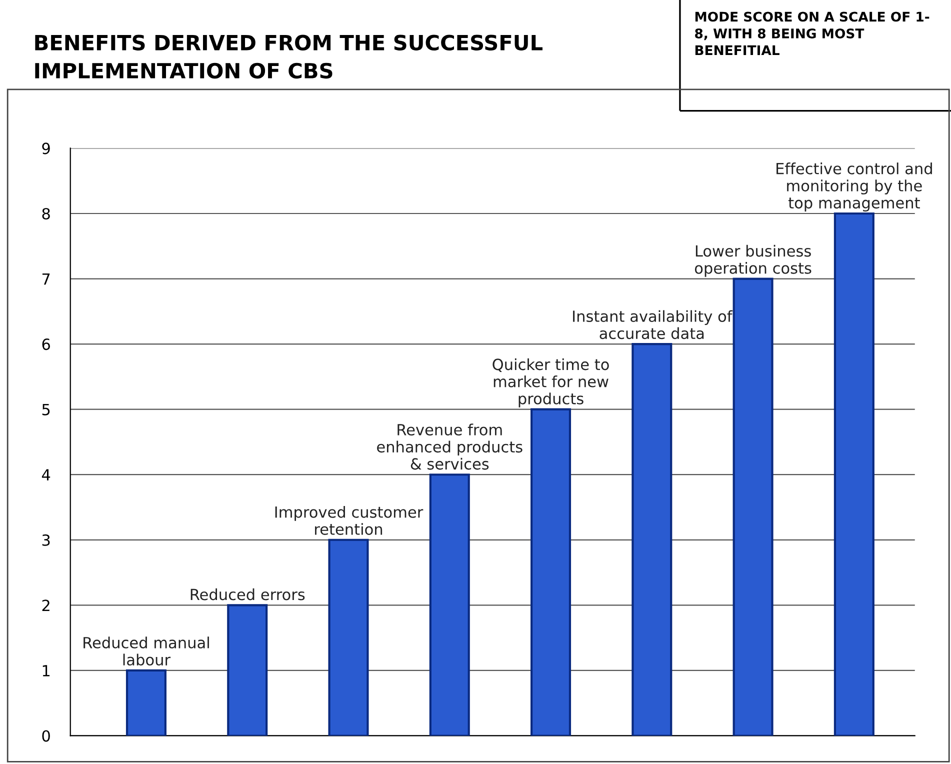 This screenshot has height=764, width=951. I want to click on y-tick-label: 1, so click(46, 670).